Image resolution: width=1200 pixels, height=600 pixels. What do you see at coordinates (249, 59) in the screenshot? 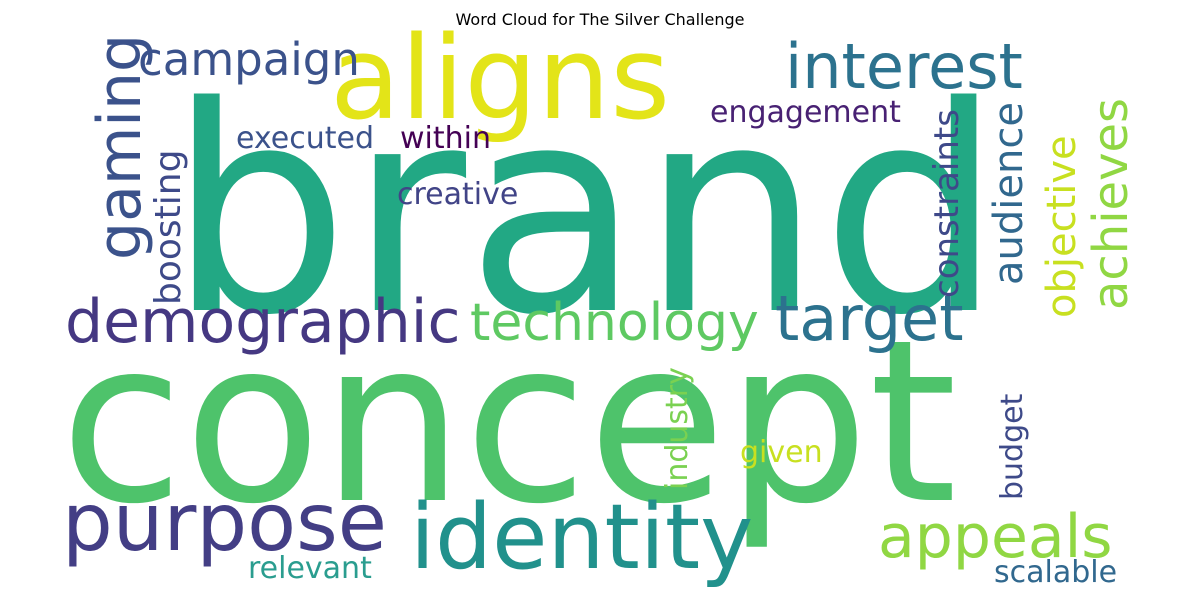
I see `word-campaign: campaign` at bounding box center [249, 59].